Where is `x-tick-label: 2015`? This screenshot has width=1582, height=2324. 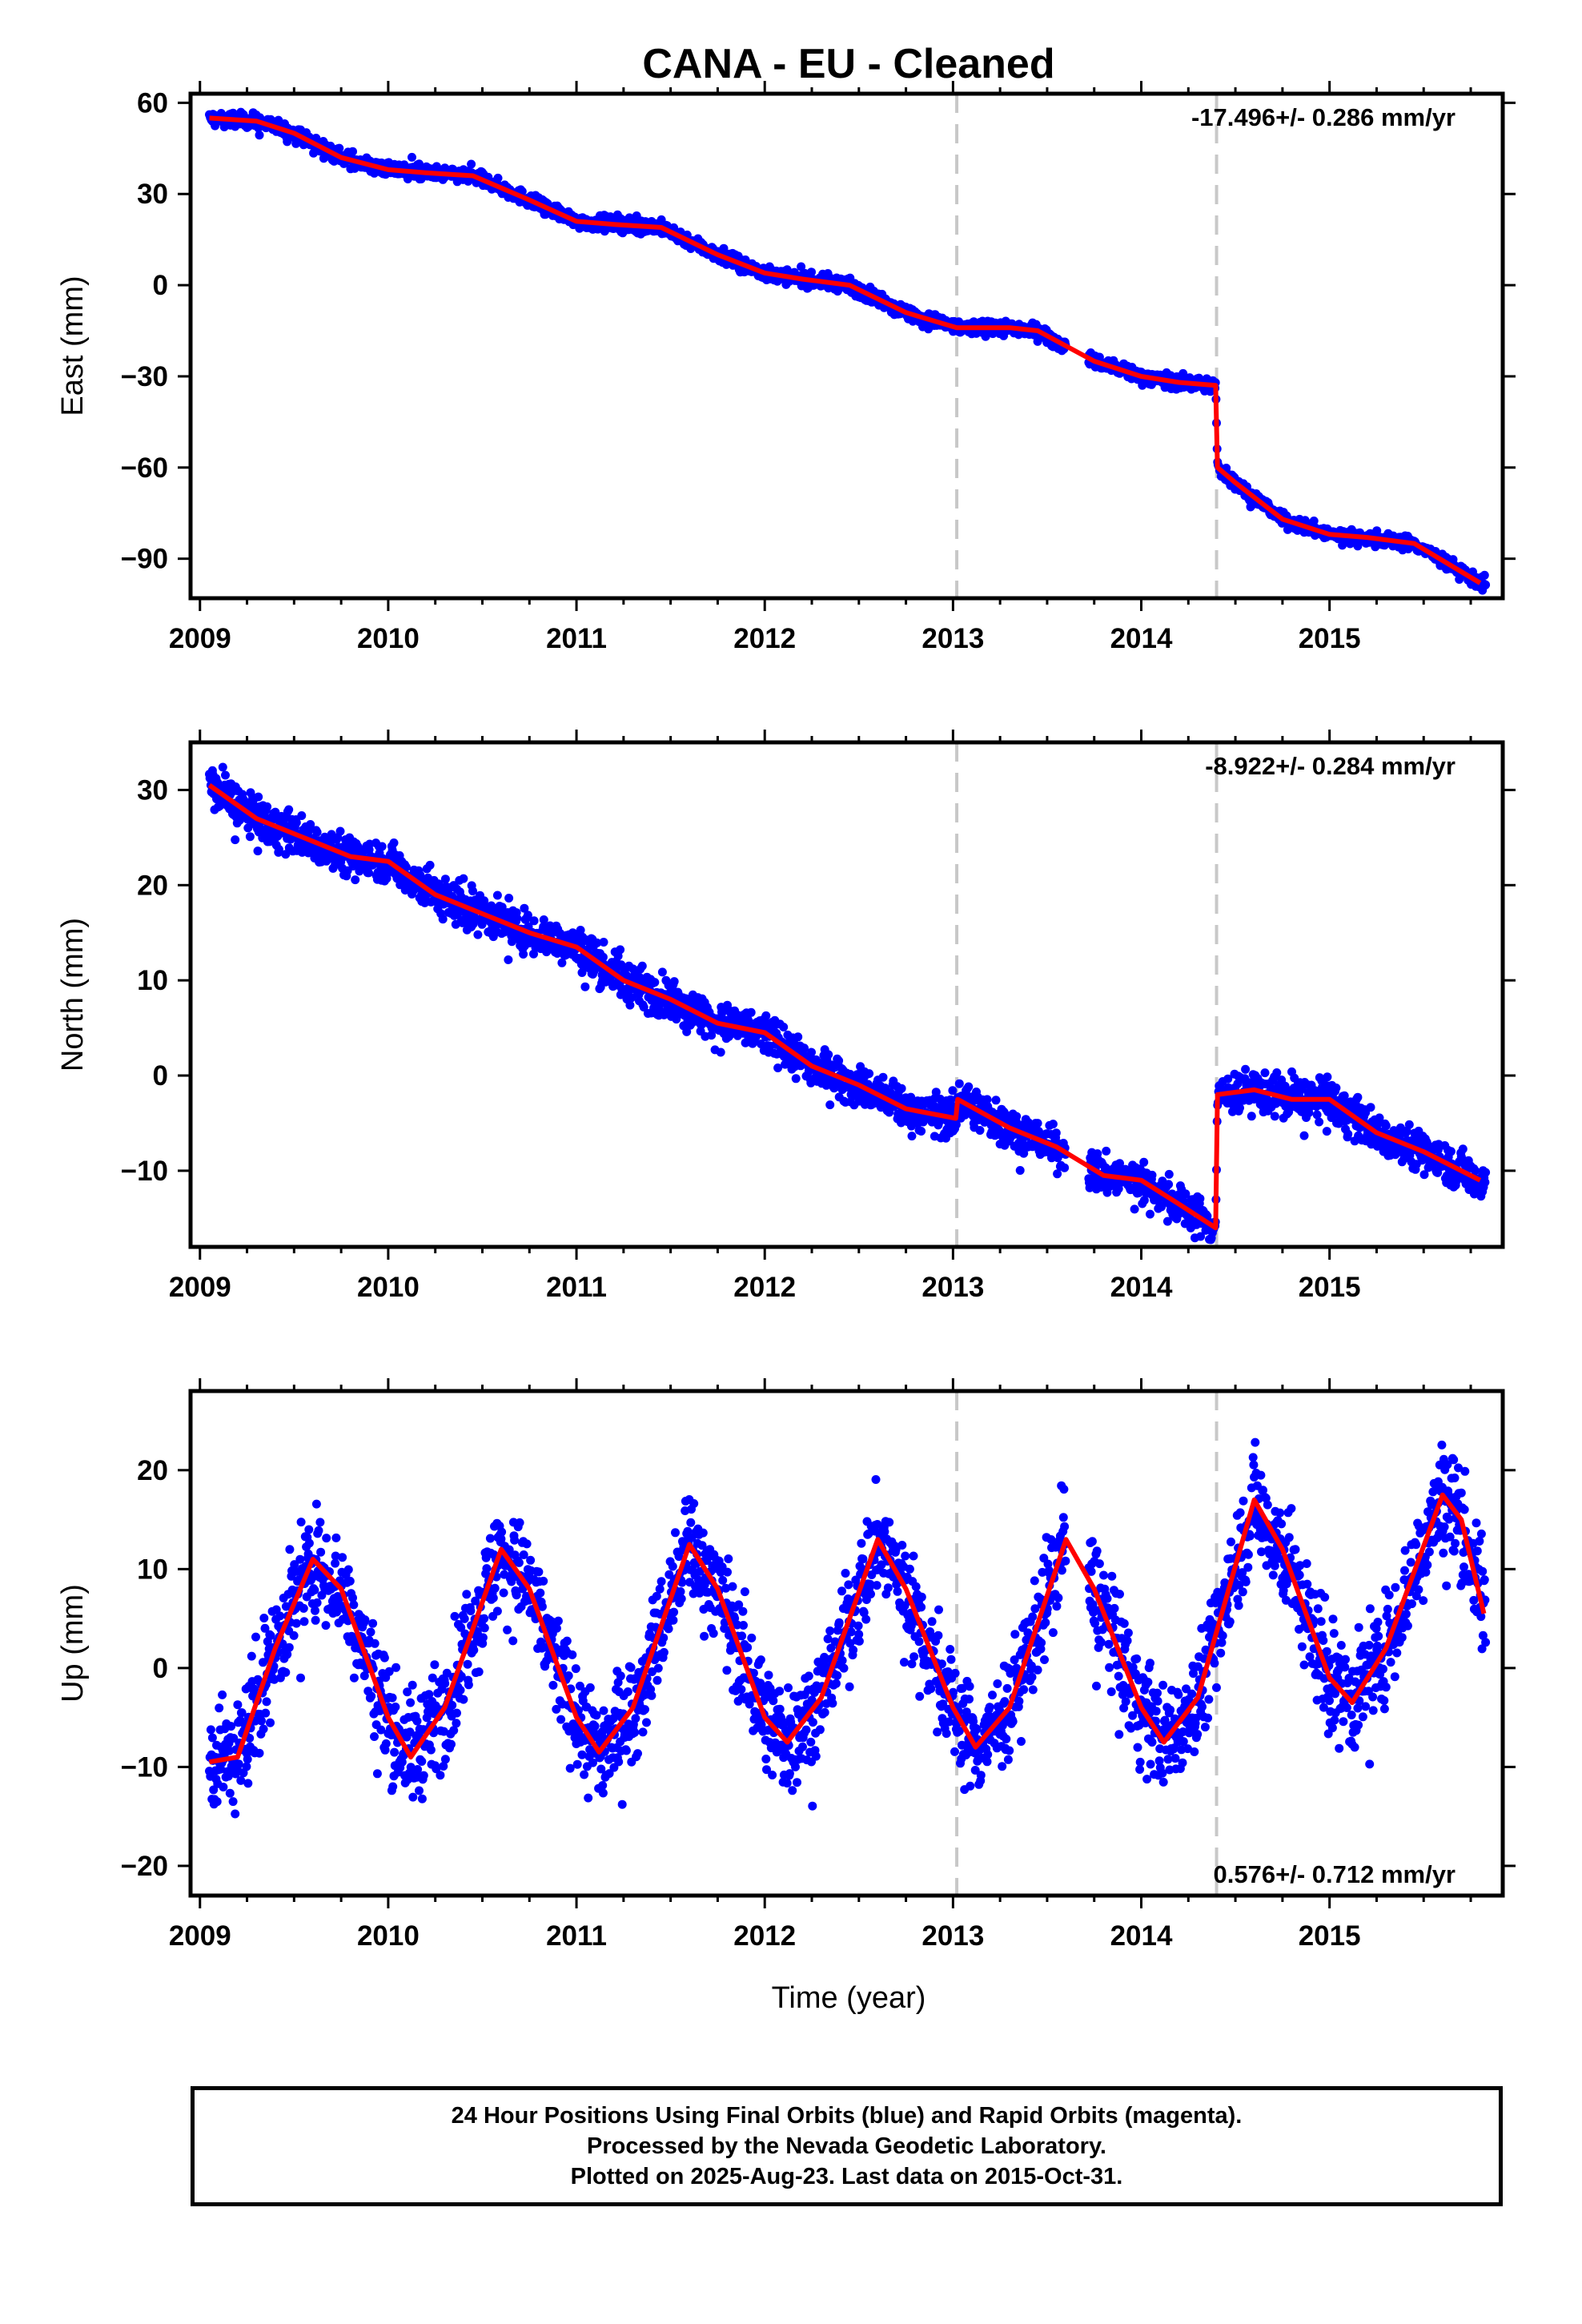 x-tick-label: 2015 is located at coordinates (1330, 638).